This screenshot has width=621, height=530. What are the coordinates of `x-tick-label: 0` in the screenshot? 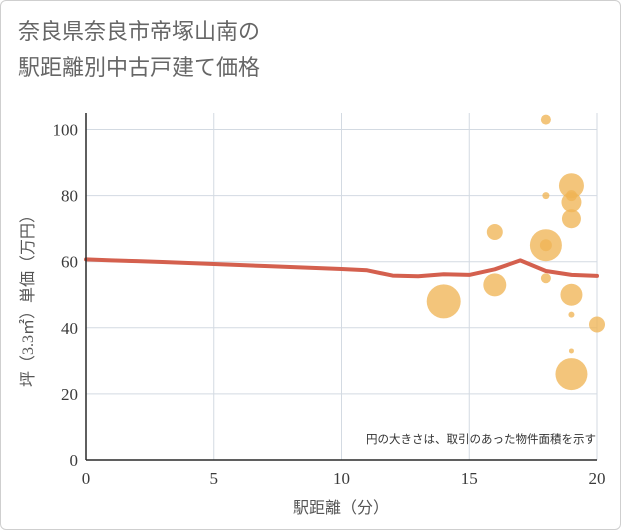 It's located at (86, 478).